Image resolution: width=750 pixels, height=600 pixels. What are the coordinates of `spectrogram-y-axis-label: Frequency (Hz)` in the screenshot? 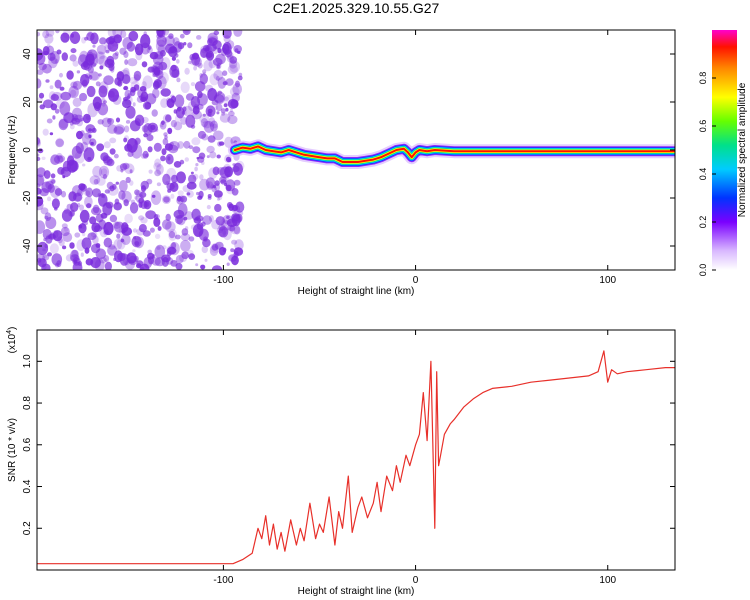 It's located at (12, 150).